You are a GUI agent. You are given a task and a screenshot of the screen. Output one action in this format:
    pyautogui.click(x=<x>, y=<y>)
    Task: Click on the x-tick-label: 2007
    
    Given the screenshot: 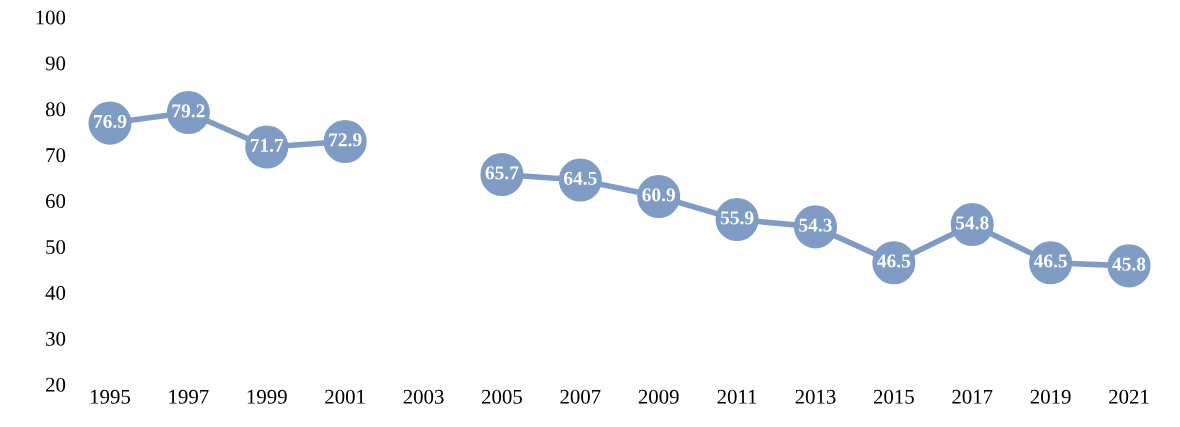 What is the action you would take?
    pyautogui.click(x=580, y=396)
    